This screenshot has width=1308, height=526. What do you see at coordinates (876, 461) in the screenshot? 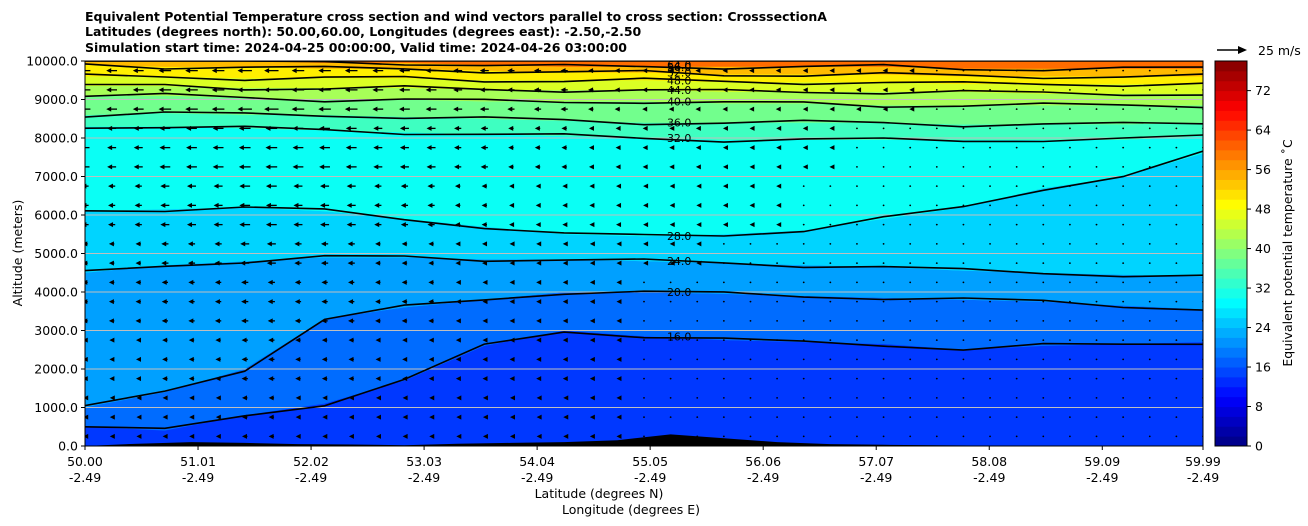
I see `x-tick-label-lat: 57.07` at bounding box center [876, 461].